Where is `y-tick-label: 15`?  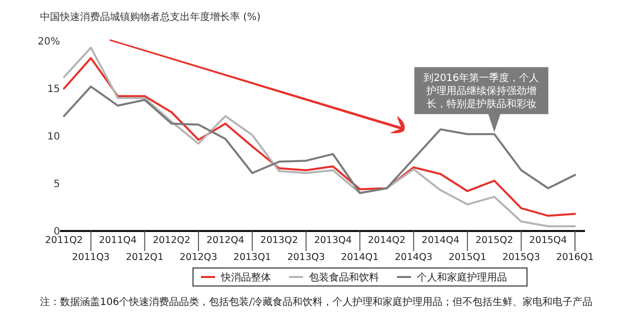
y-tick-label: 15 is located at coordinates (53, 89).